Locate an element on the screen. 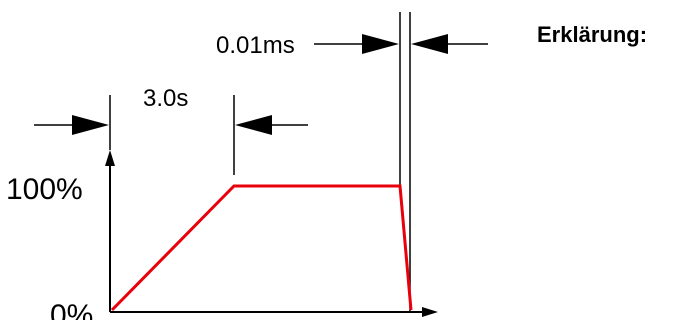 Image resolution: width=678 pixels, height=320 pixels. fall-duration-label: 0.01ms is located at coordinates (255, 45).